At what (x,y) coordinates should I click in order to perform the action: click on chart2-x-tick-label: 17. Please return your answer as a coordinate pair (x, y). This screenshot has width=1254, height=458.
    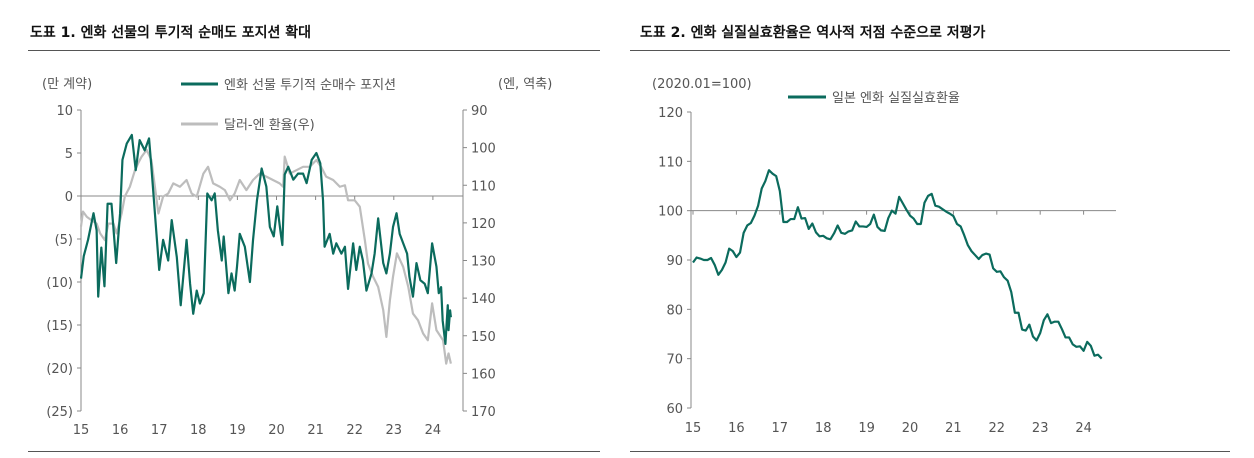
    Looking at the image, I should click on (780, 428).